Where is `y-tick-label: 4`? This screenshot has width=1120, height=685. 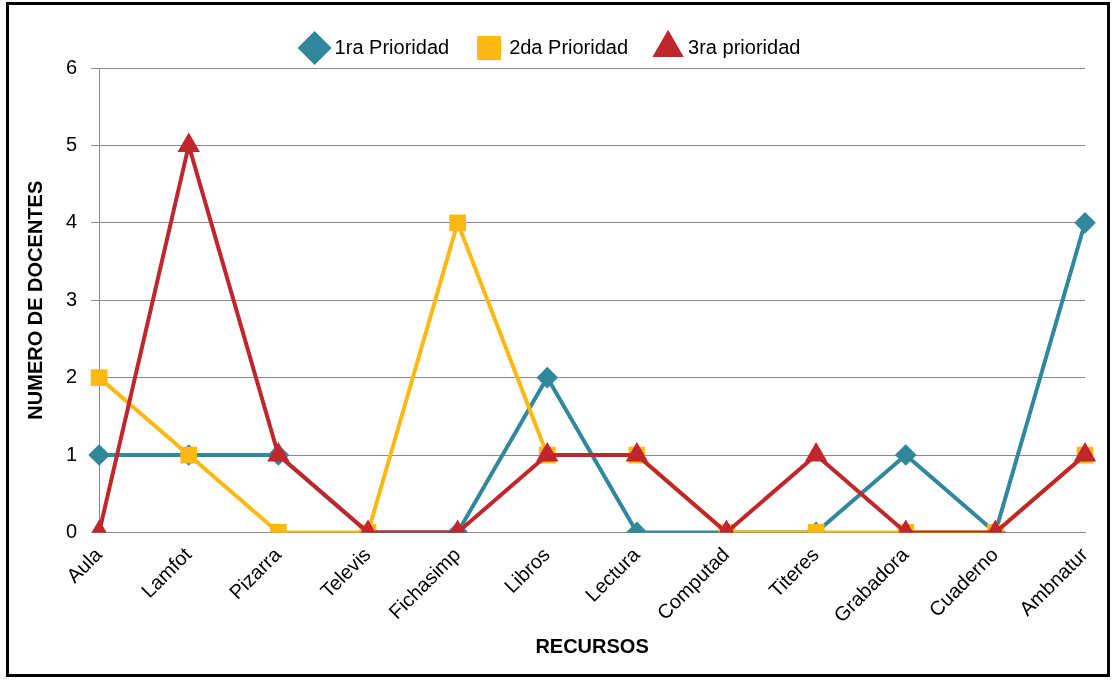
y-tick-label: 4 is located at coordinates (72, 221).